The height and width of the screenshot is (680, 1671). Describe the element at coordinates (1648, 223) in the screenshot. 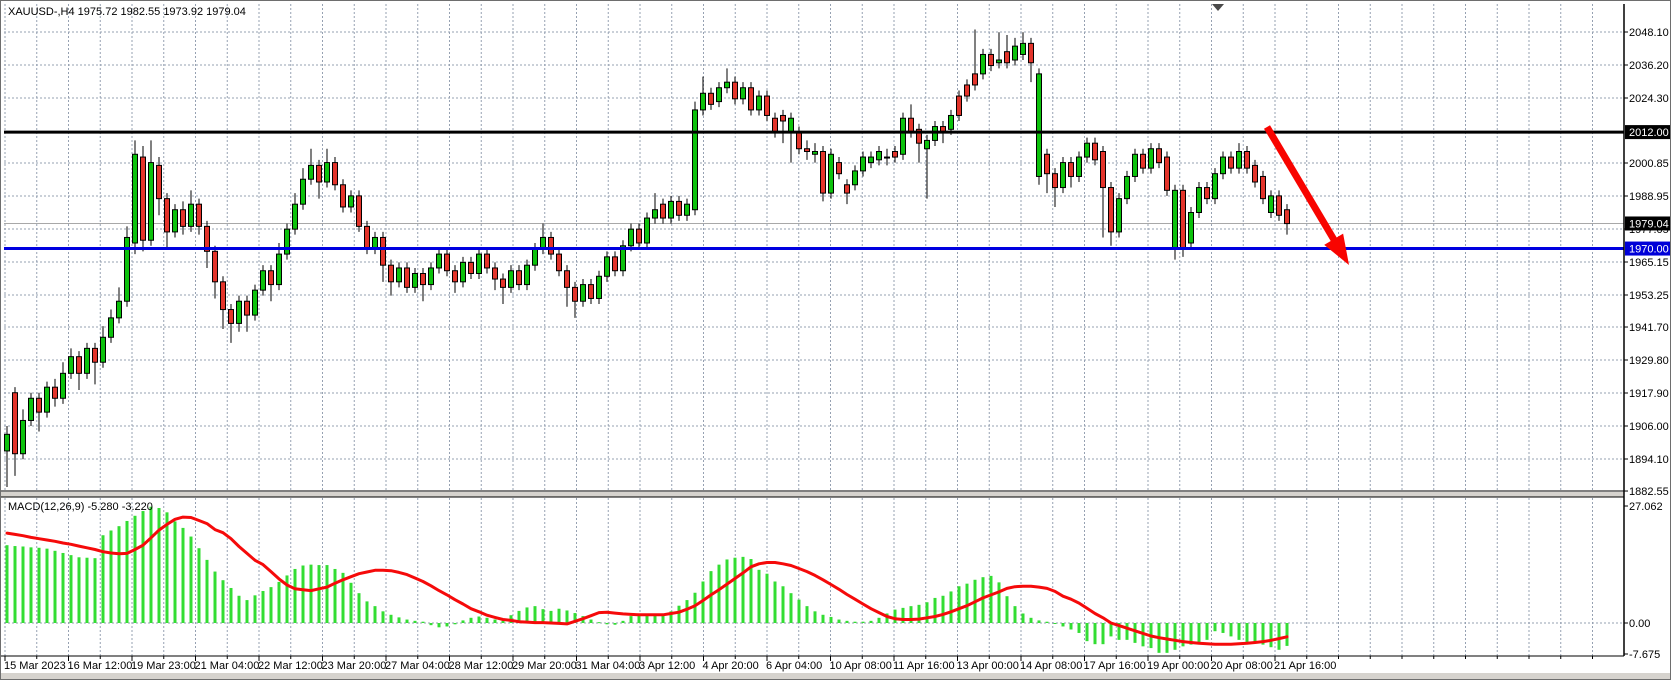

I see `bid-price-box: 1979.04` at that location.